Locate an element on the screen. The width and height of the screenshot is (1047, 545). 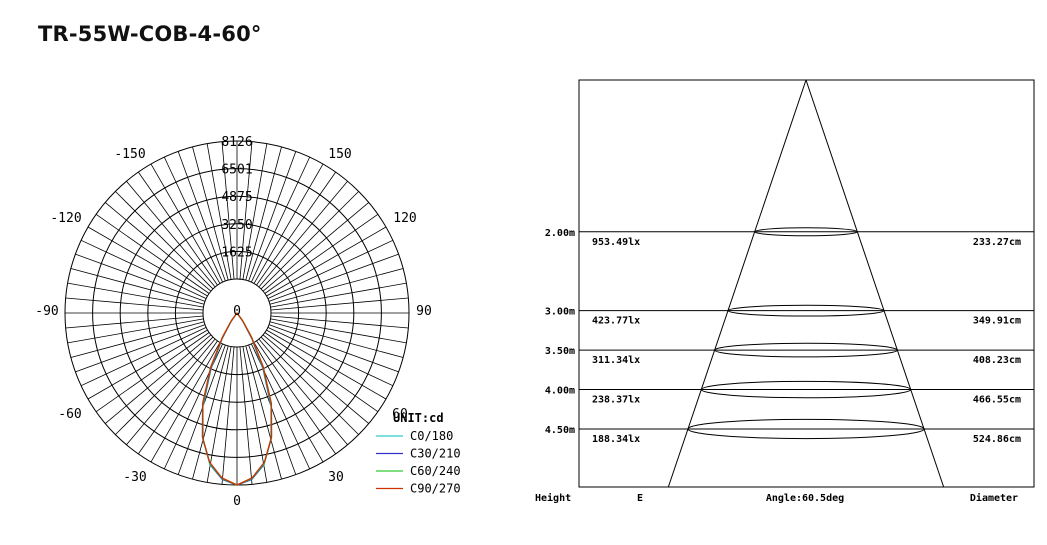
cone-header: E is located at coordinates (640, 498).